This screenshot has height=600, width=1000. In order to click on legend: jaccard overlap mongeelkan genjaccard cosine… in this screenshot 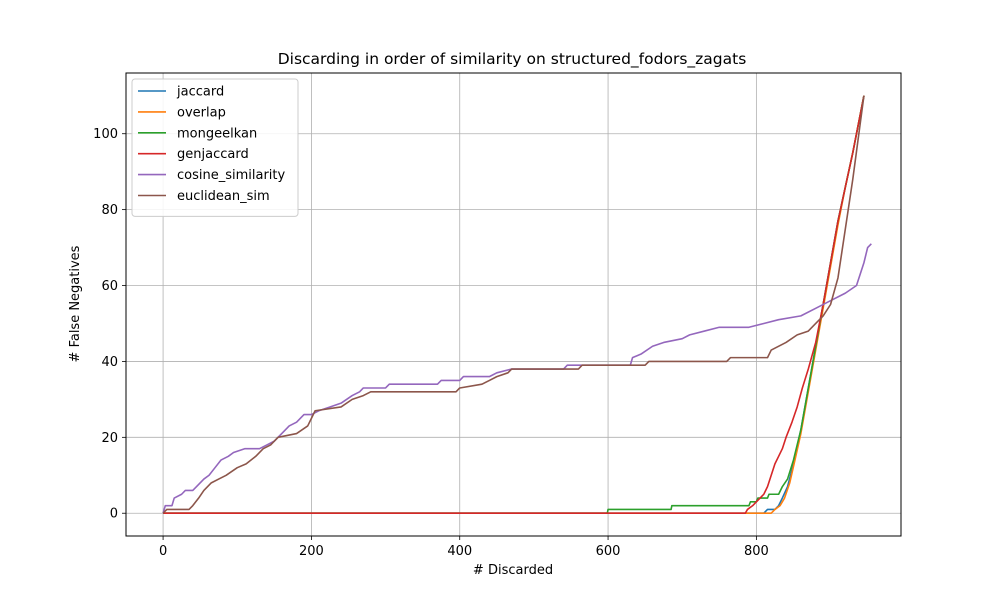, I will do `click(215, 147)`.